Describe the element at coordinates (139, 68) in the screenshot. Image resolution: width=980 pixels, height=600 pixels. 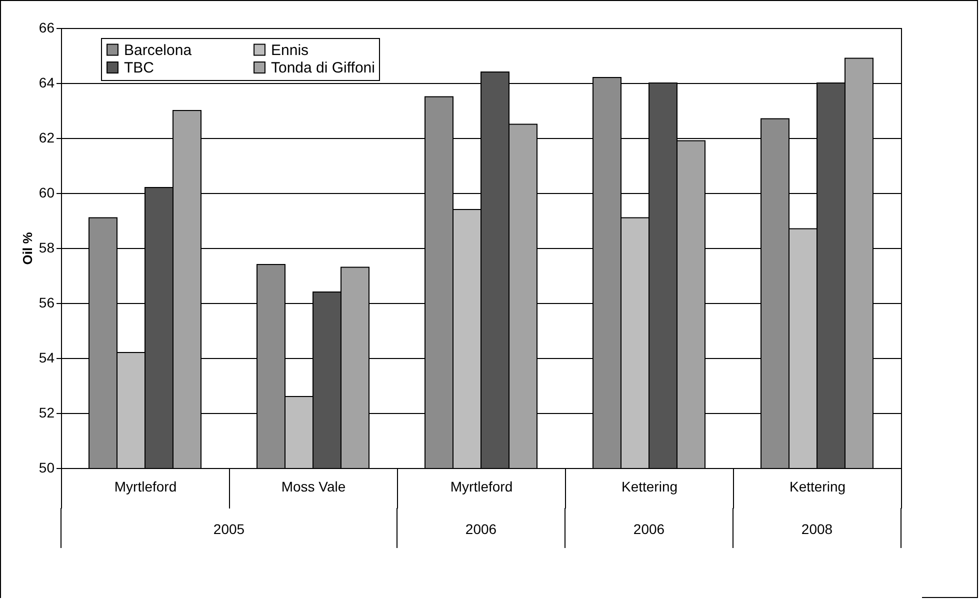
I see `legend-label: TBC` at that location.